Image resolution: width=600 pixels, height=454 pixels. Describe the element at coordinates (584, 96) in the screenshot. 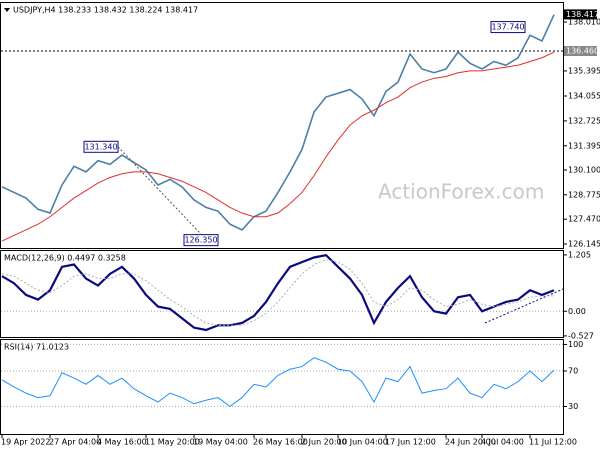

I see `y-tick-label: 134.055` at that location.